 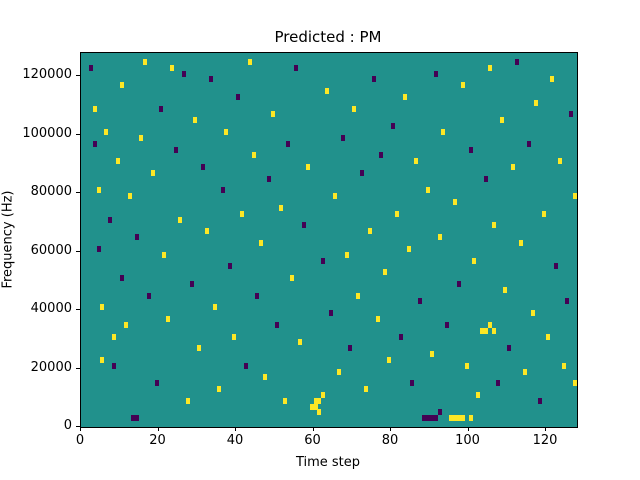 I want to click on x-tick-label: 120, so click(x=545, y=440).